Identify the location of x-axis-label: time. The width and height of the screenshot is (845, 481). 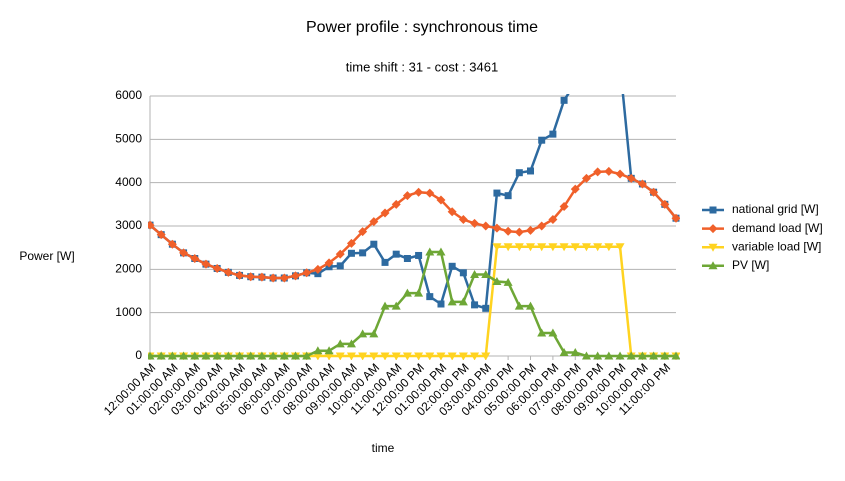
(383, 448).